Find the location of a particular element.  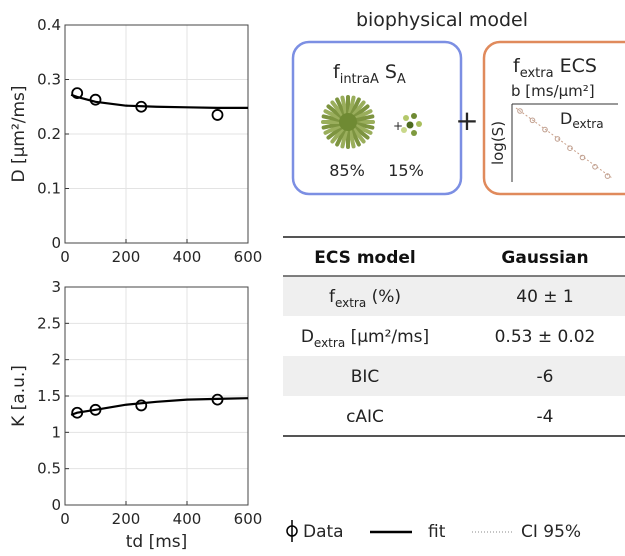

label-part: S is located at coordinates (391, 72).